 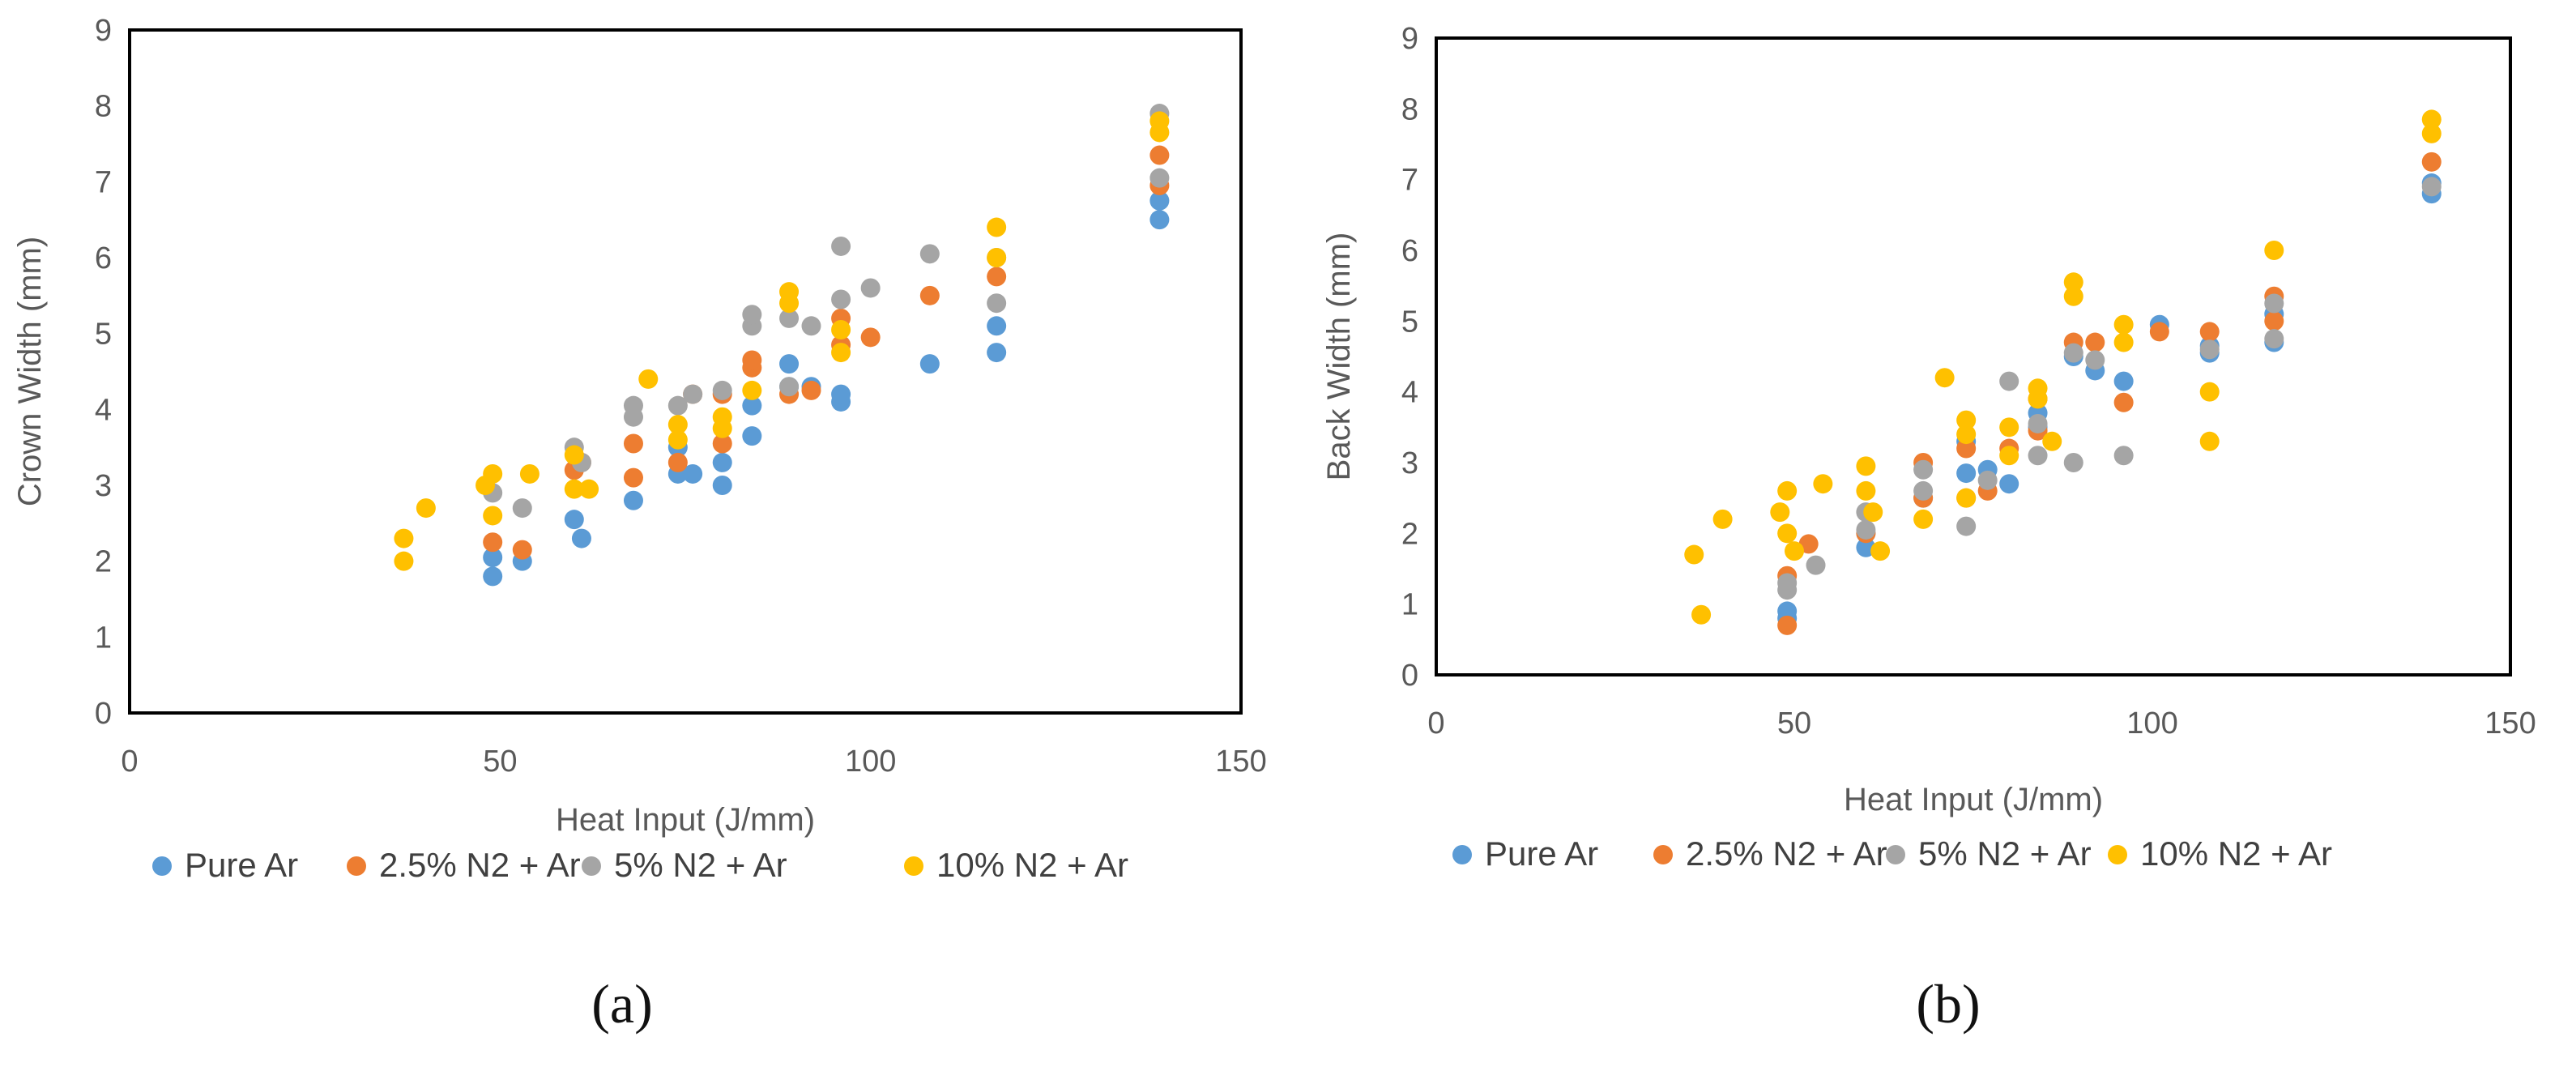 What do you see at coordinates (1409, 322) in the screenshot?
I see `y-tick-label: 5` at bounding box center [1409, 322].